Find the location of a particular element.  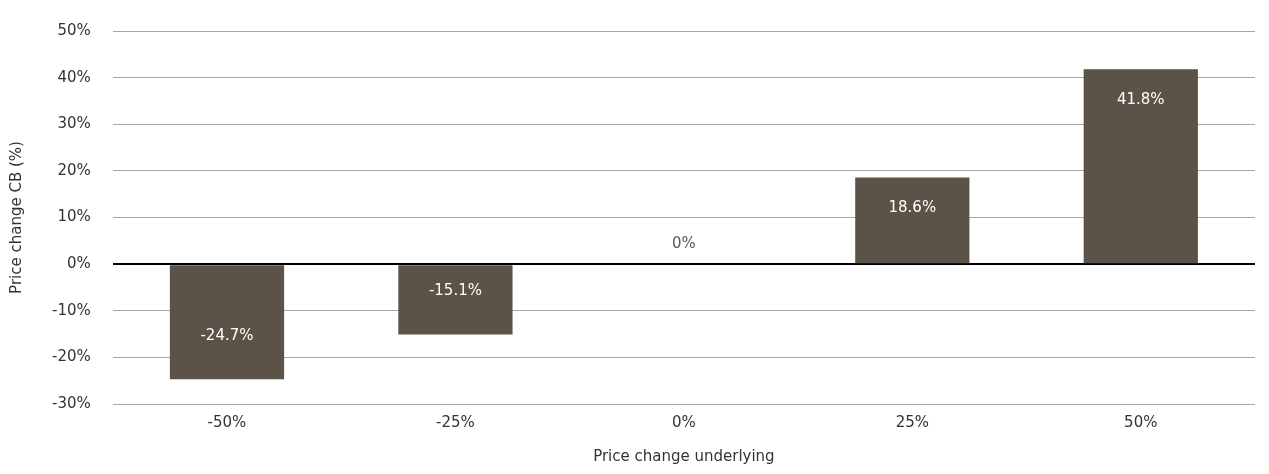

y-tick-label: 30% is located at coordinates (74, 123).